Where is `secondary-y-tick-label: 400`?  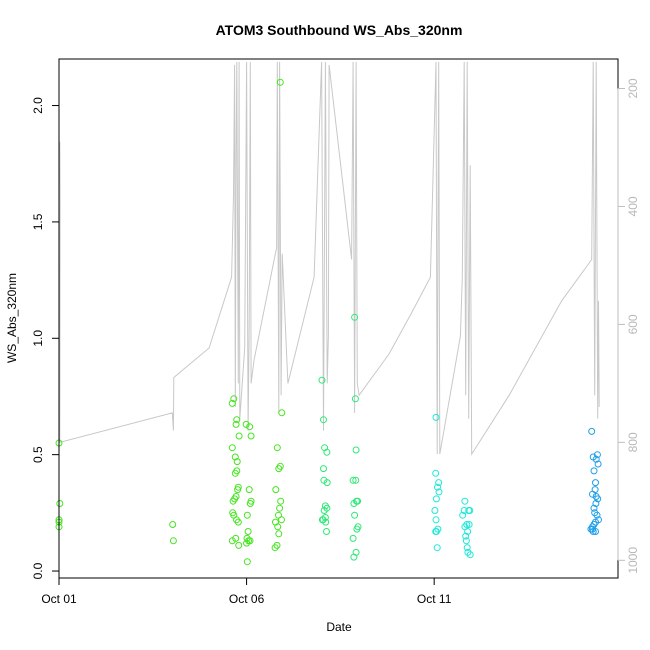 secondary-y-tick-label: 400 is located at coordinates (633, 206).